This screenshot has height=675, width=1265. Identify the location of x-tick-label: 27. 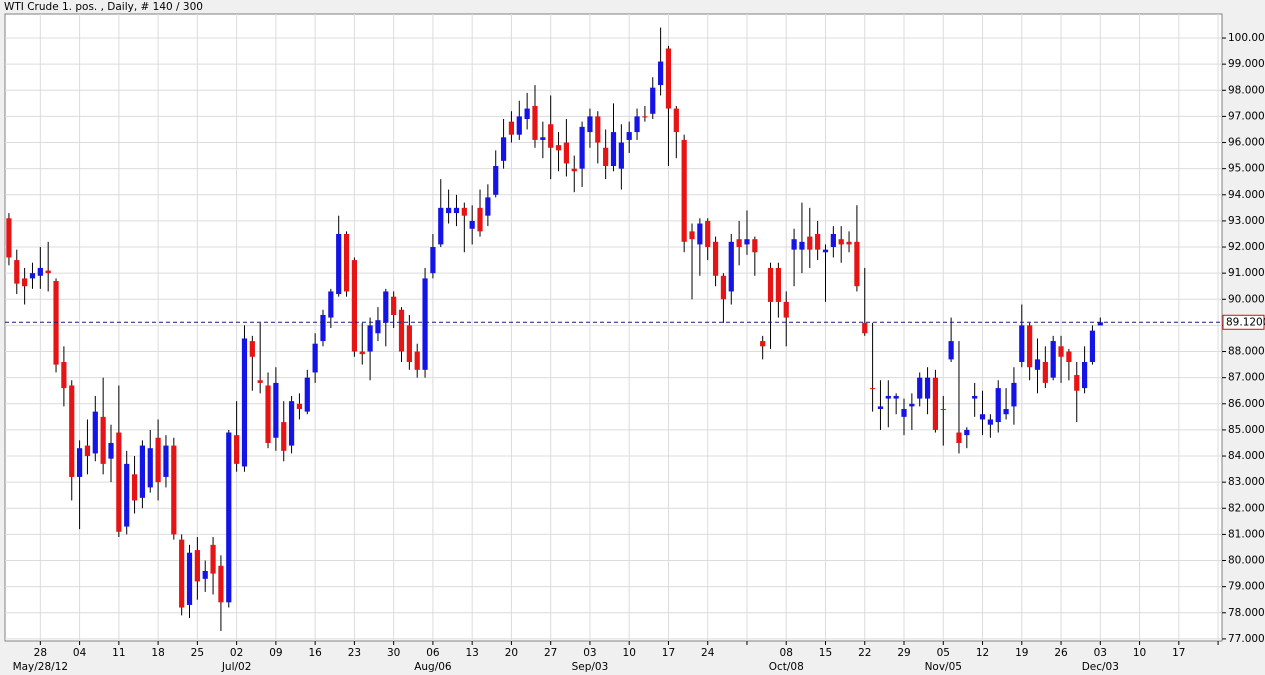
(550, 653).